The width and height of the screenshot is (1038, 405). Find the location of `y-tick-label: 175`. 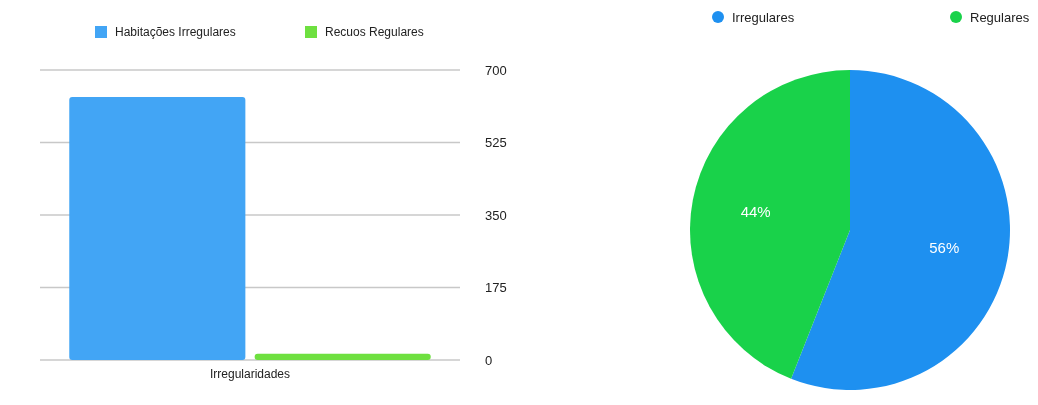

y-tick-label: 175 is located at coordinates (496, 288).